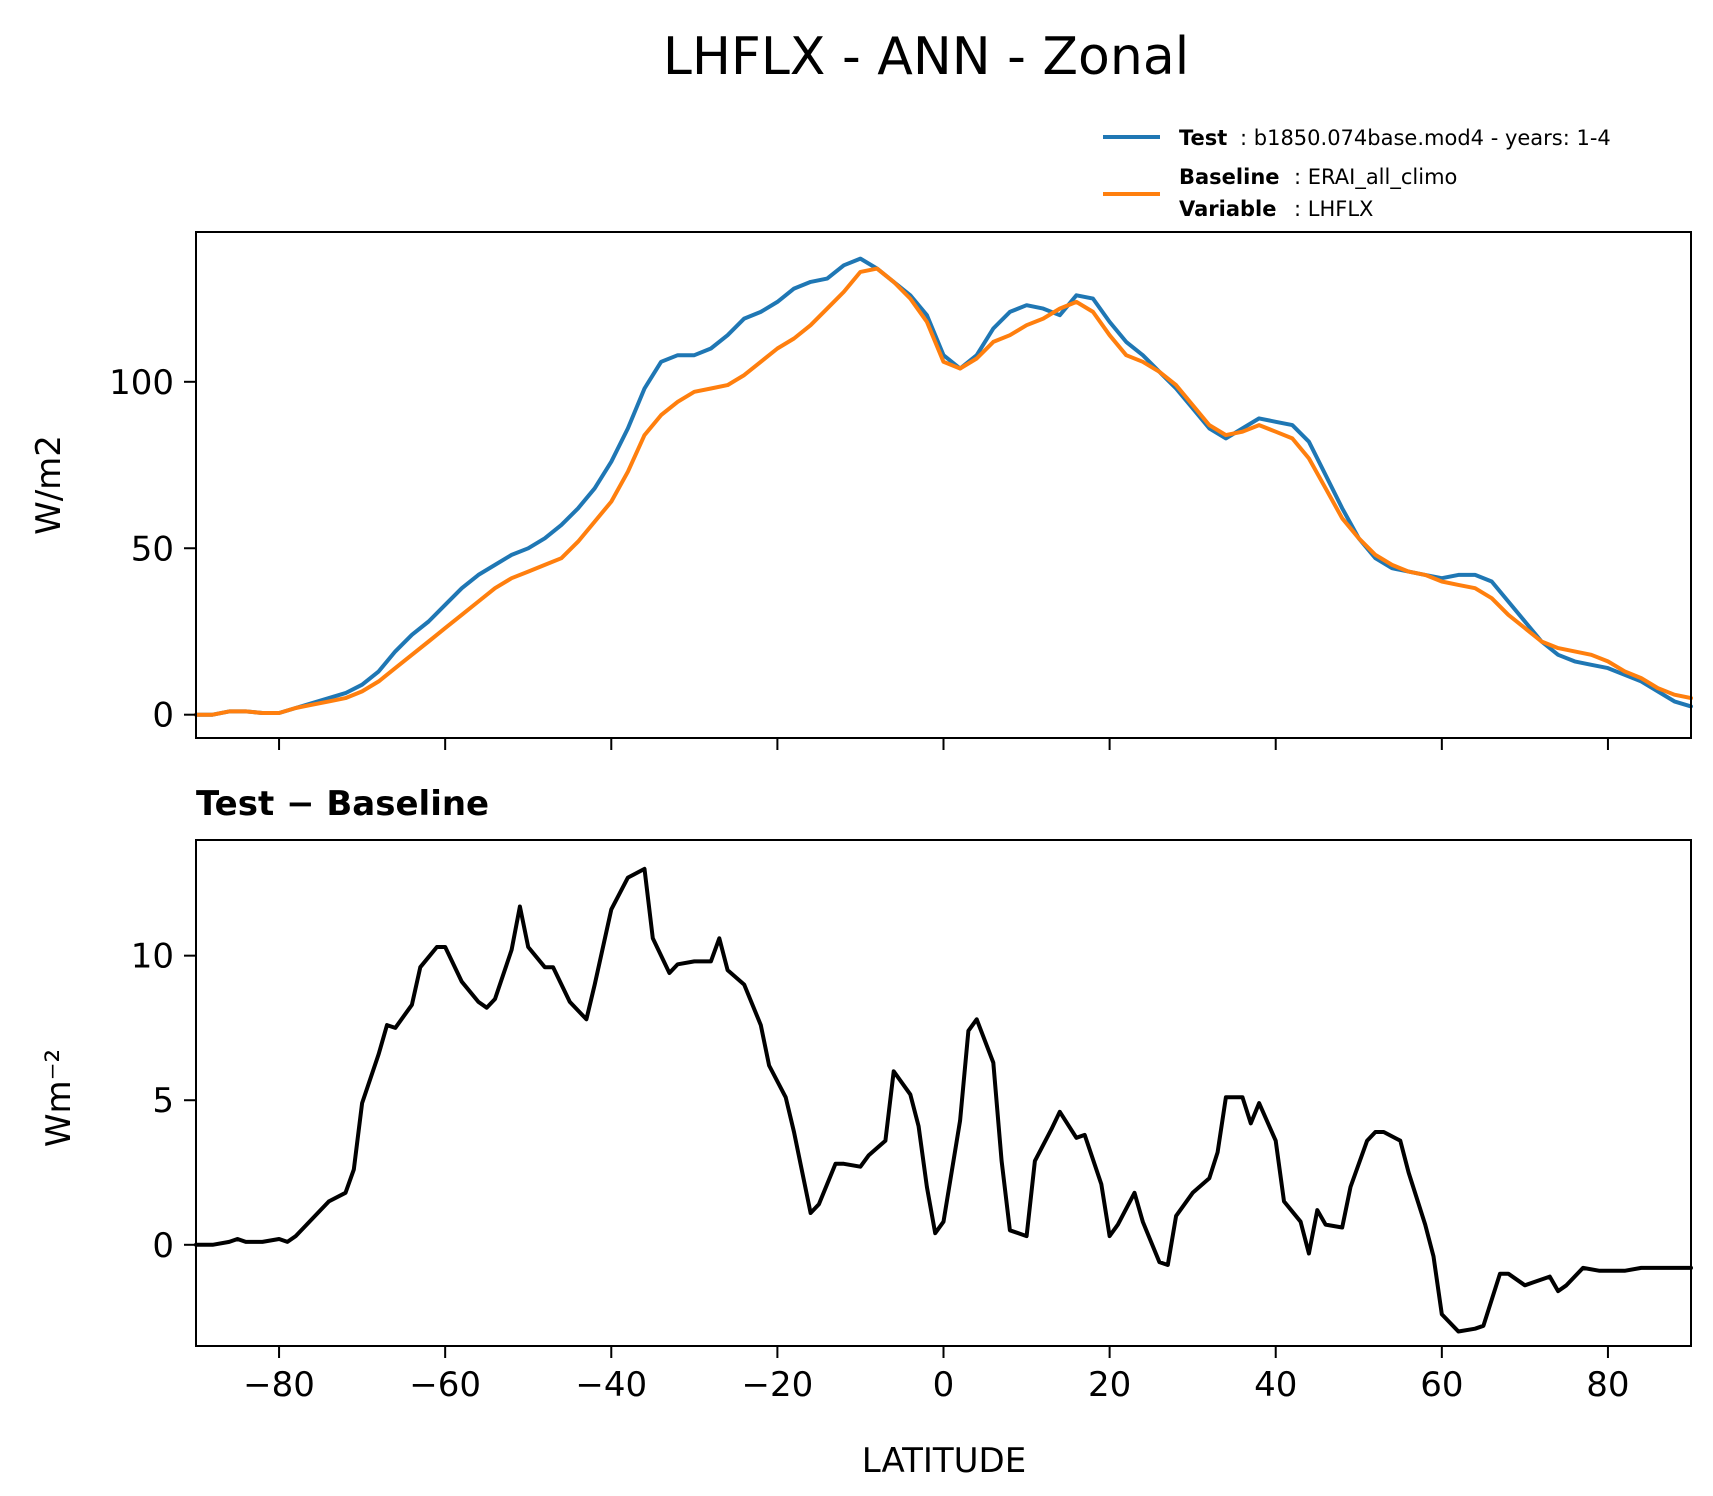 This screenshot has width=1713, height=1496. What do you see at coordinates (1203, 138) in the screenshot?
I see `legend-test-label: Test` at bounding box center [1203, 138].